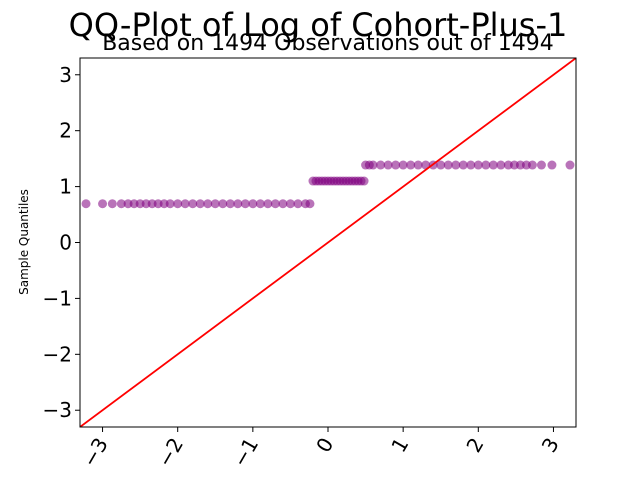 This screenshot has height=480, width=640. What do you see at coordinates (318, 25) in the screenshot?
I see `chart-title: QQ-Plot of Log of Cohort-Plus-1` at bounding box center [318, 25].